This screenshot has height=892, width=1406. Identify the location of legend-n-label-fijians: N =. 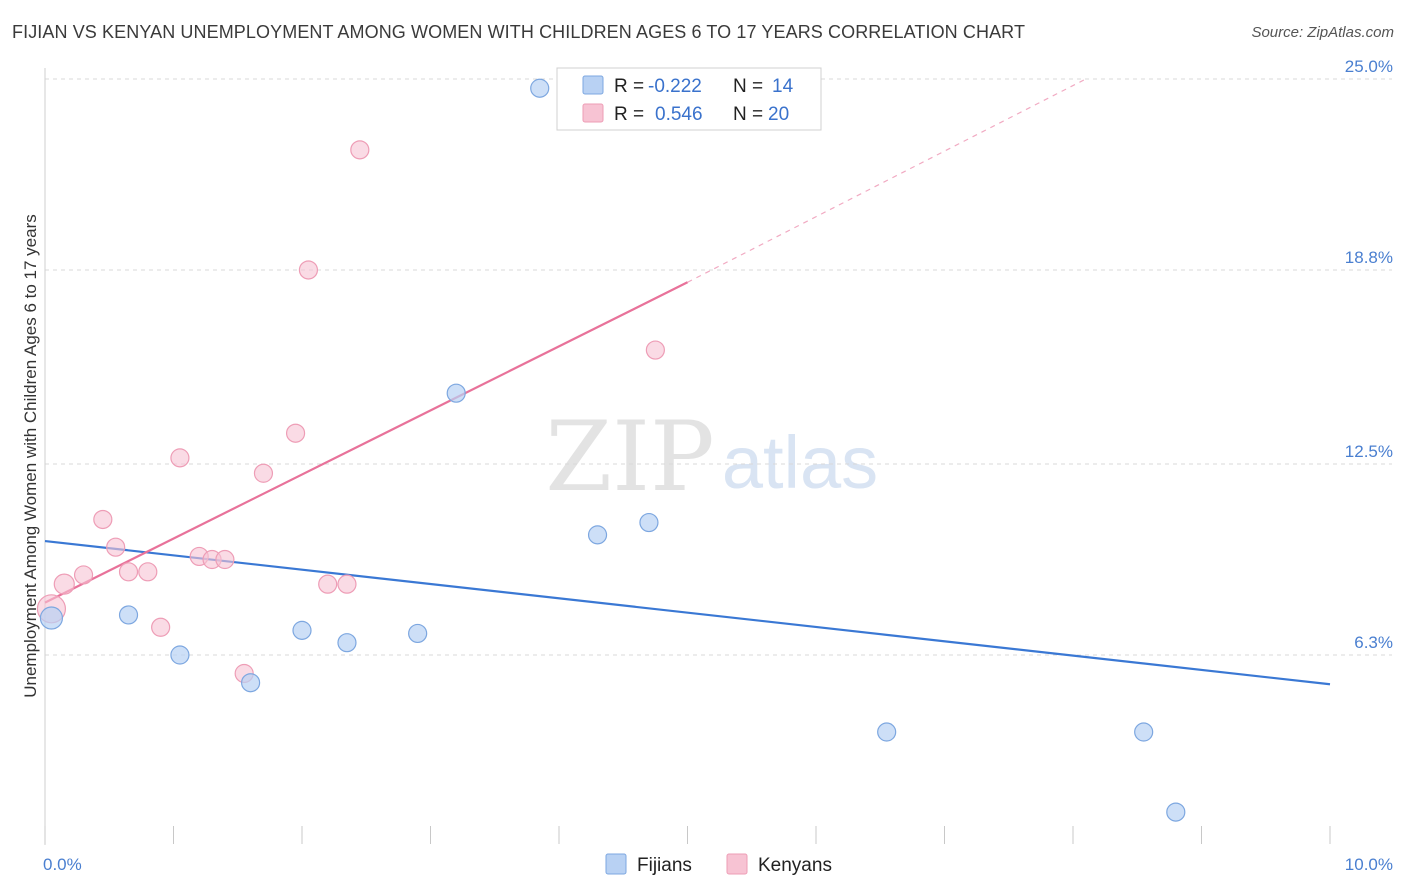
(748, 86).